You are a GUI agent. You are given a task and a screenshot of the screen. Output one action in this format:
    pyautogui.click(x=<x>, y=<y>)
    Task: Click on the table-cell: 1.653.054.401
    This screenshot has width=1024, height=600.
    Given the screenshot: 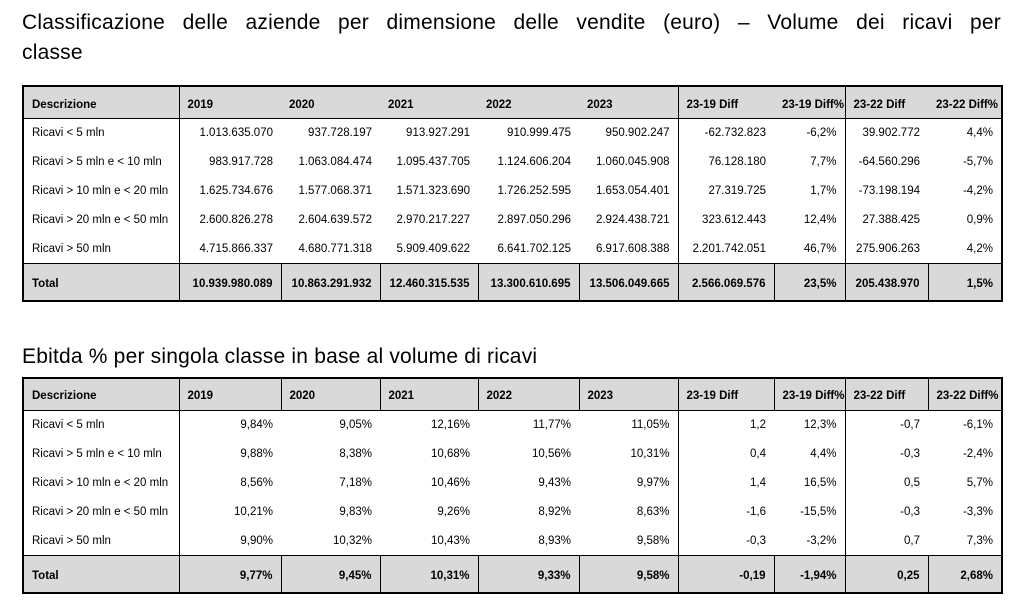 What is the action you would take?
    pyautogui.click(x=629, y=191)
    